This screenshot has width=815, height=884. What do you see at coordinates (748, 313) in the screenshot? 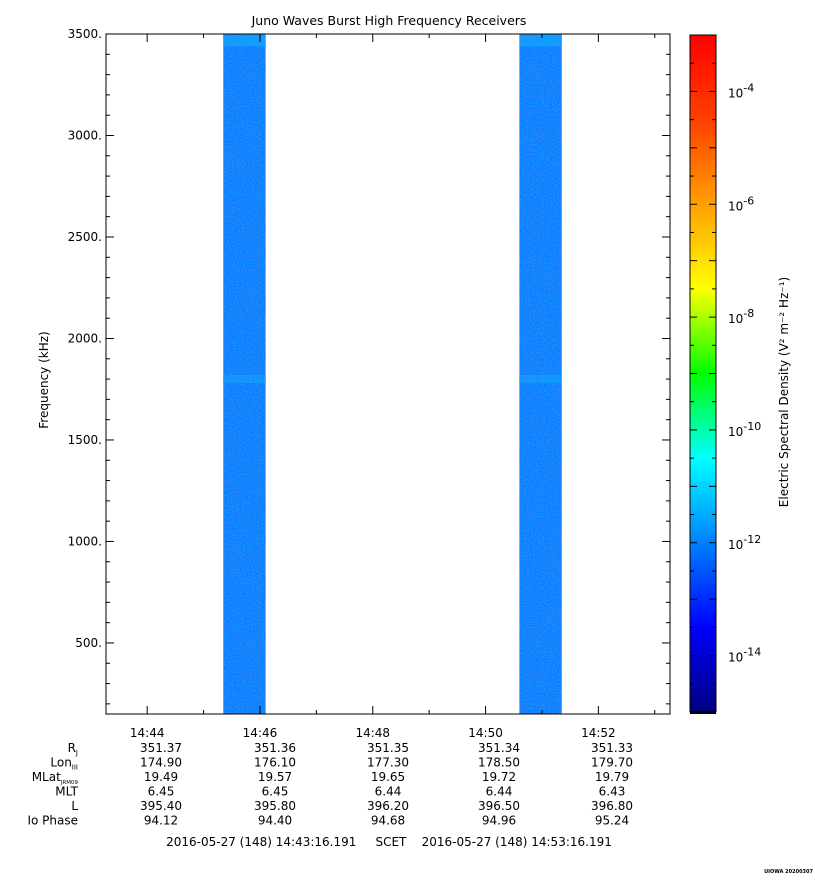
I see `colorbar-tick-exponent: -8` at bounding box center [748, 313].